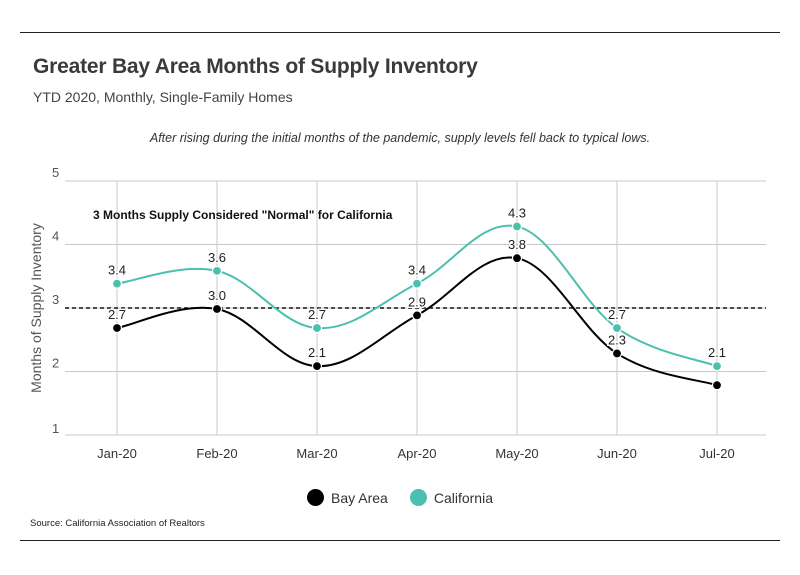  What do you see at coordinates (416, 453) in the screenshot?
I see `x-tick-label: Apr-20` at bounding box center [416, 453].